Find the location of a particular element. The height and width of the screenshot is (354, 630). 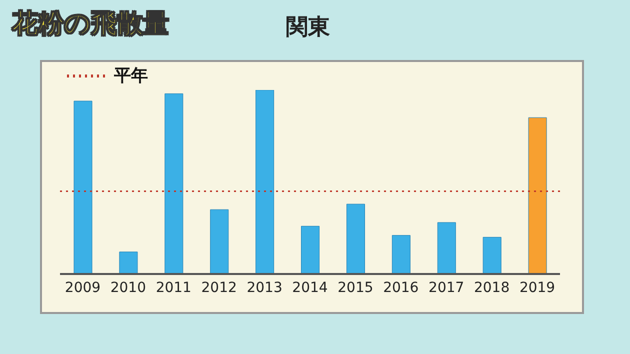

x-tick-label: 2010 is located at coordinates (128, 288).